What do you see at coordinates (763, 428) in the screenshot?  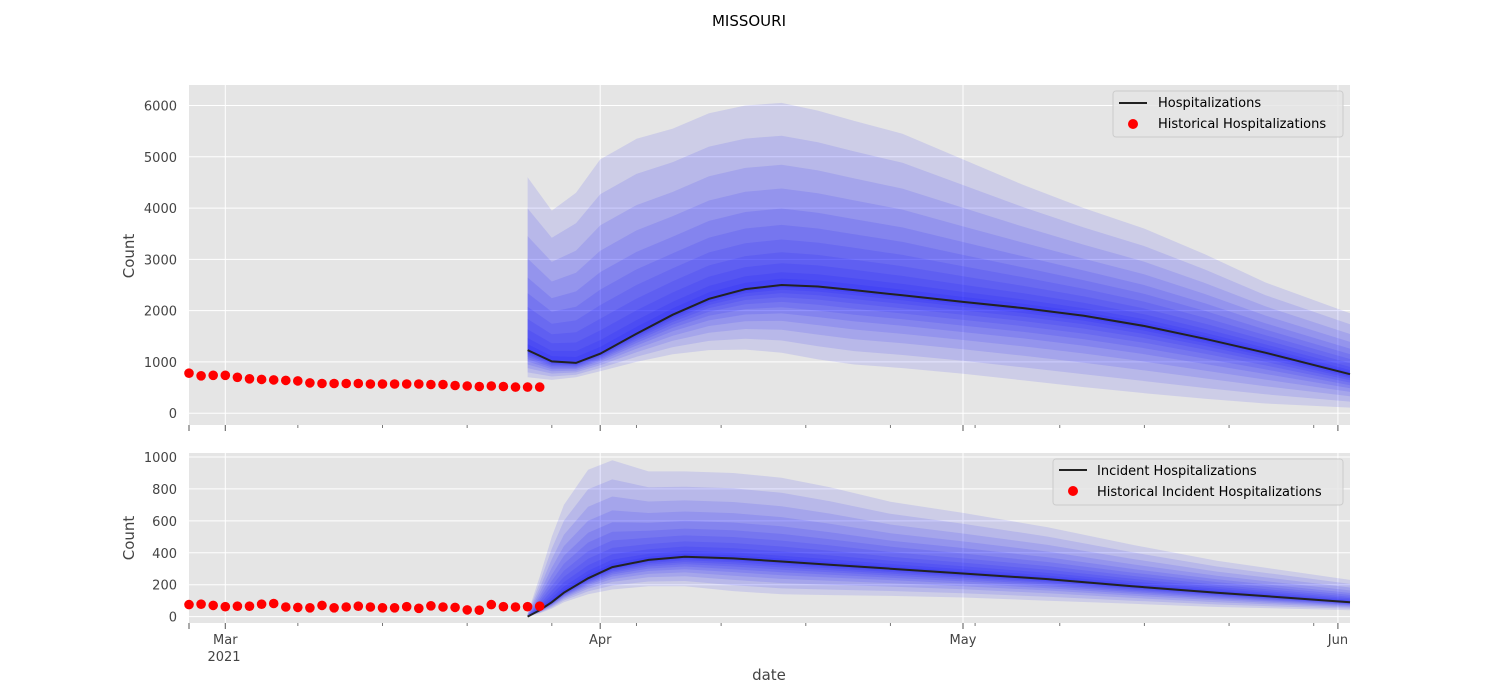 I see `top-x-ticks` at bounding box center [763, 428].